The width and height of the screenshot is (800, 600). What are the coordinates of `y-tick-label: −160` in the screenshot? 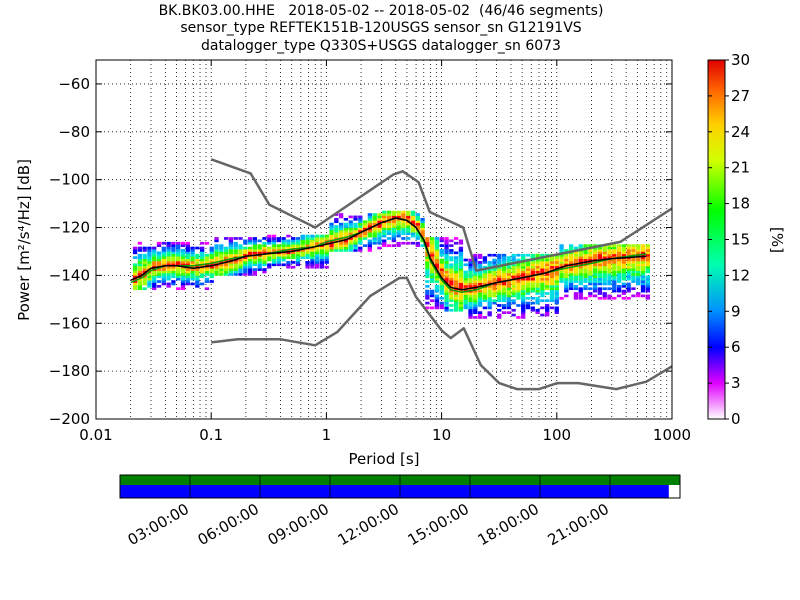 It's located at (69, 323).